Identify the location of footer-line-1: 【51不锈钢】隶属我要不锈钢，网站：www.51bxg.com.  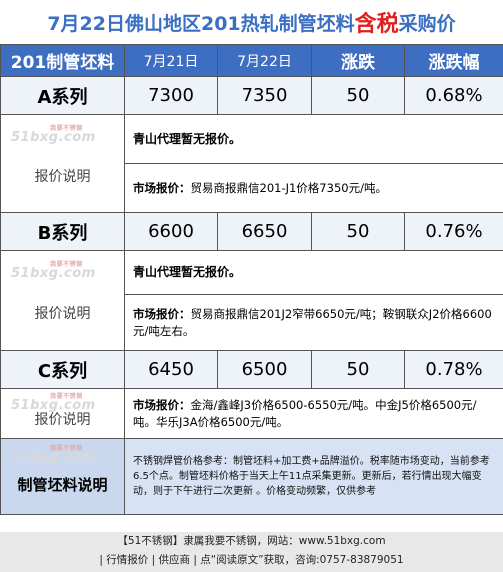
(251, 541).